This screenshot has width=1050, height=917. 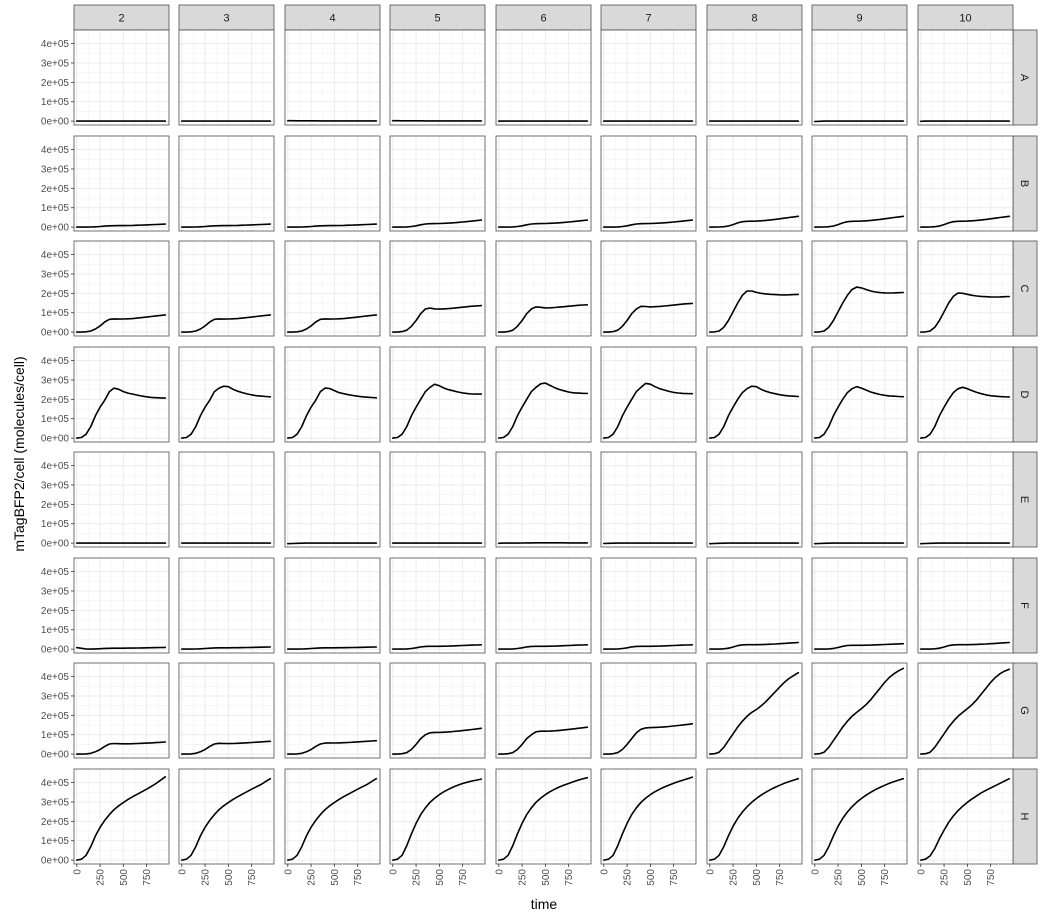 I want to click on column-strip: 10, so click(x=965, y=17).